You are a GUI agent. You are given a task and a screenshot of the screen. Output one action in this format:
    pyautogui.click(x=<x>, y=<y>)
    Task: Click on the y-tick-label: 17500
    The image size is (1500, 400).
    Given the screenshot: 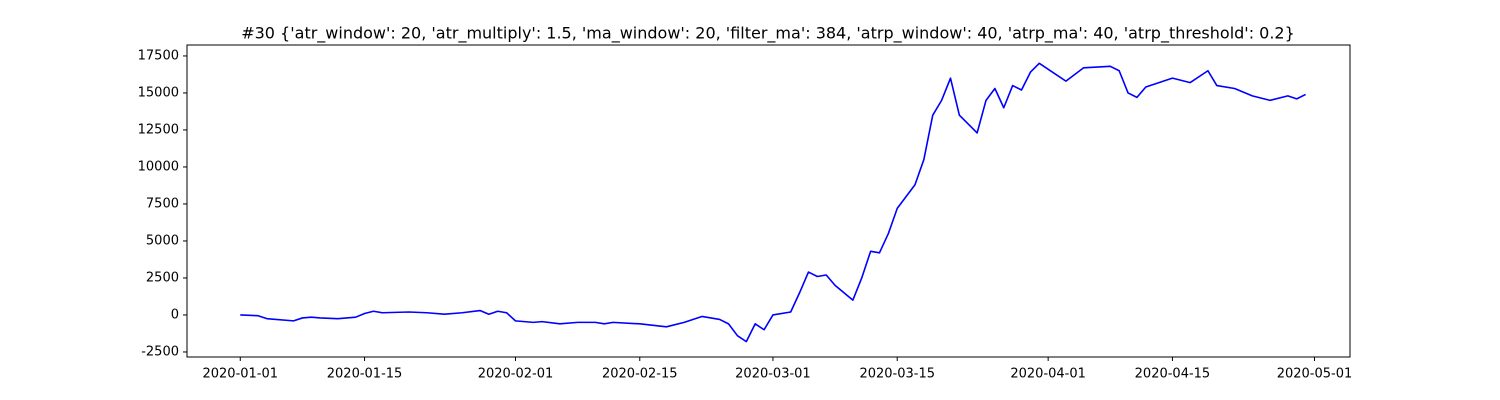 What is the action you would take?
    pyautogui.click(x=158, y=55)
    